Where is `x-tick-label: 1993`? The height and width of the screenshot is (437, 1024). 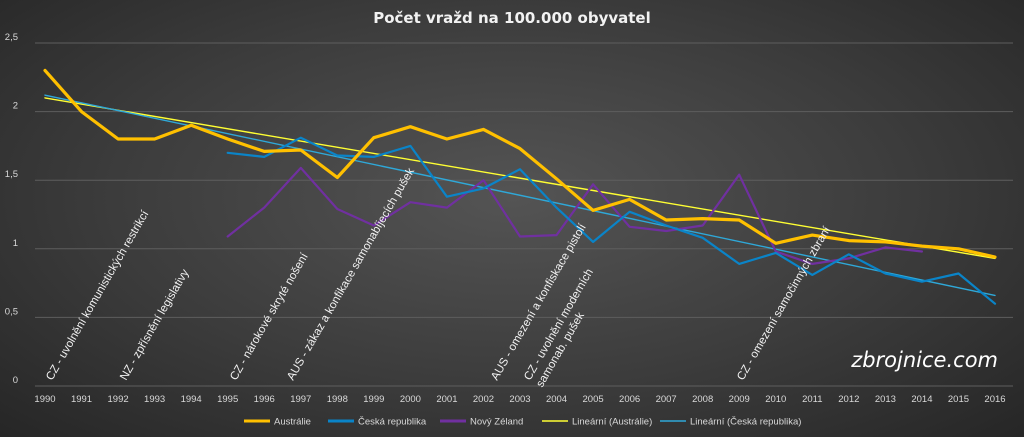 x-tick-label: 1993 is located at coordinates (154, 399).